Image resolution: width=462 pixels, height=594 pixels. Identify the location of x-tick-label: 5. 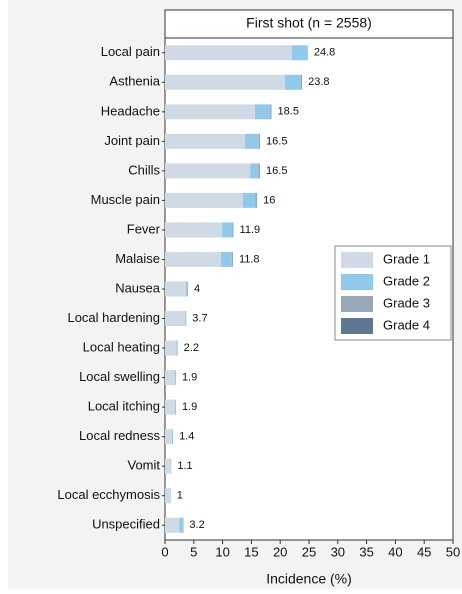
(193, 551).